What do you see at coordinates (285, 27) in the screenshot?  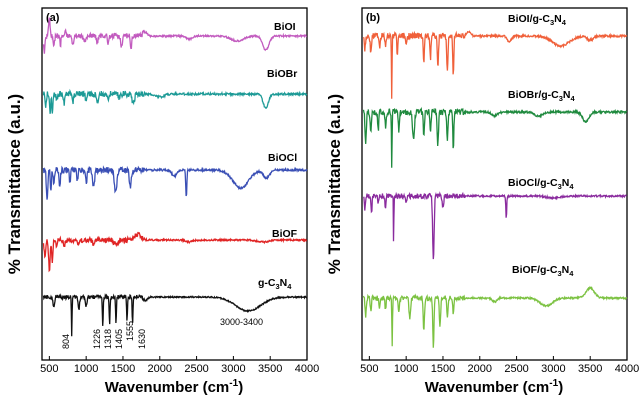 I see `series-label-bioi: BiOI` at bounding box center [285, 27].